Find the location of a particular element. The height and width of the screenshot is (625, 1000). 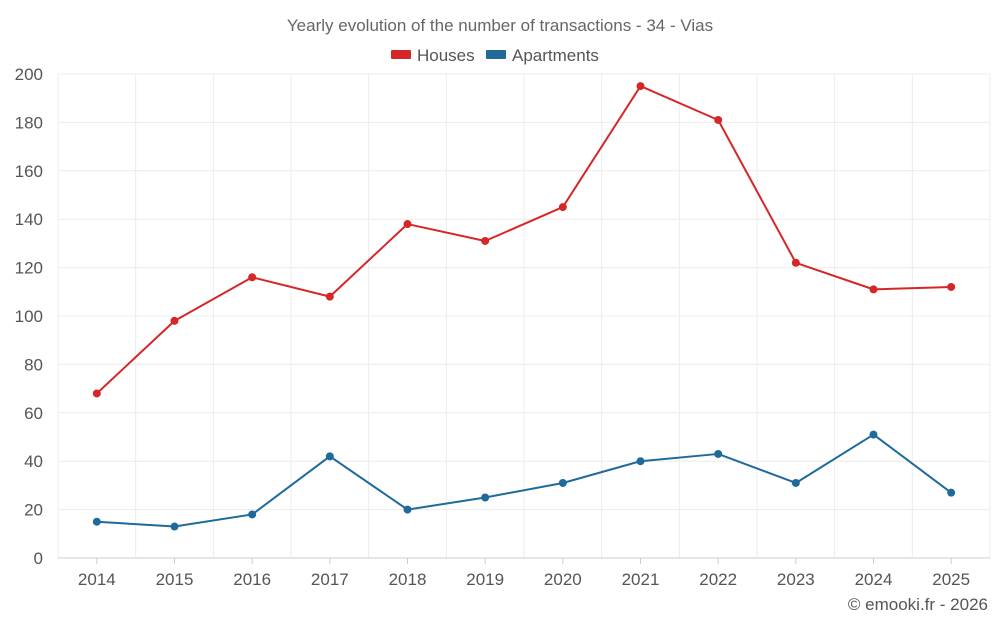

x-tick-label: 2016 is located at coordinates (252, 579).